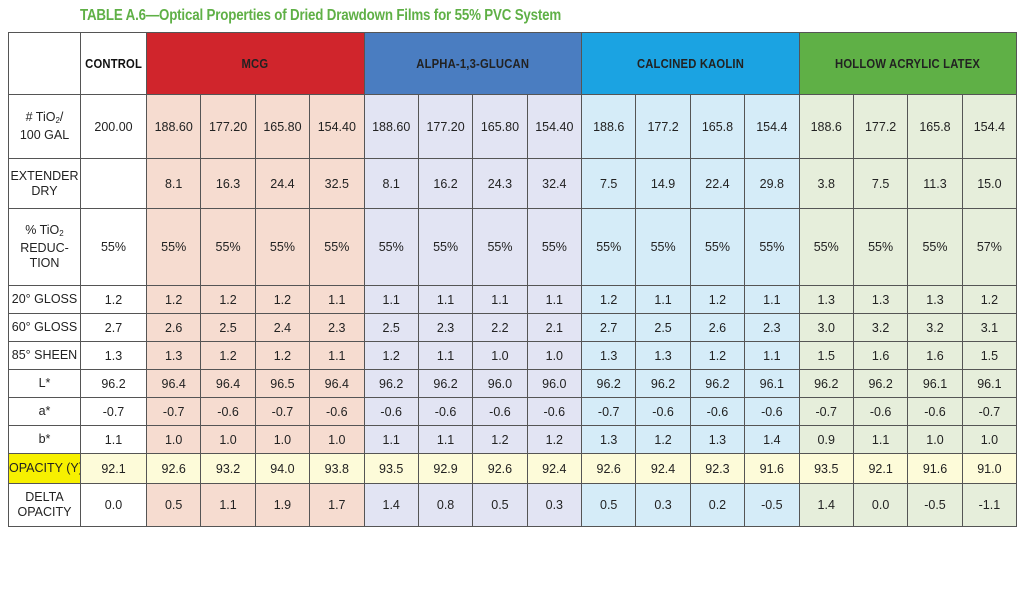 This screenshot has height=603, width=1024. Describe the element at coordinates (282, 126) in the screenshot. I see `value-cell: 165.80` at that location.